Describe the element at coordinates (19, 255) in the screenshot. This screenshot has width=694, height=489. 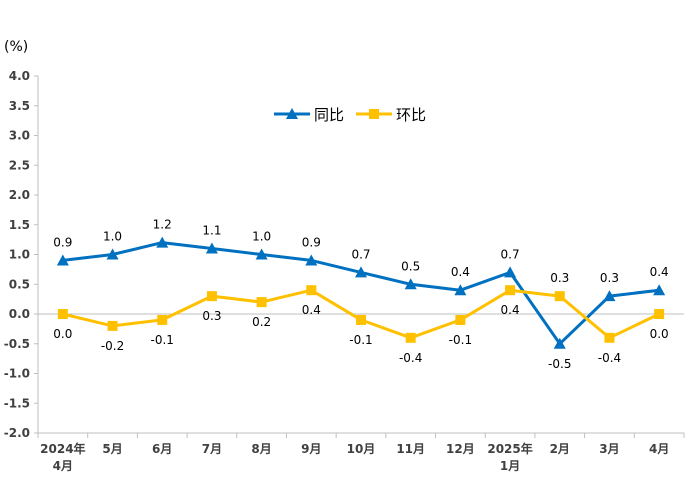
I see `y-tick-label: 1.0` at that location.